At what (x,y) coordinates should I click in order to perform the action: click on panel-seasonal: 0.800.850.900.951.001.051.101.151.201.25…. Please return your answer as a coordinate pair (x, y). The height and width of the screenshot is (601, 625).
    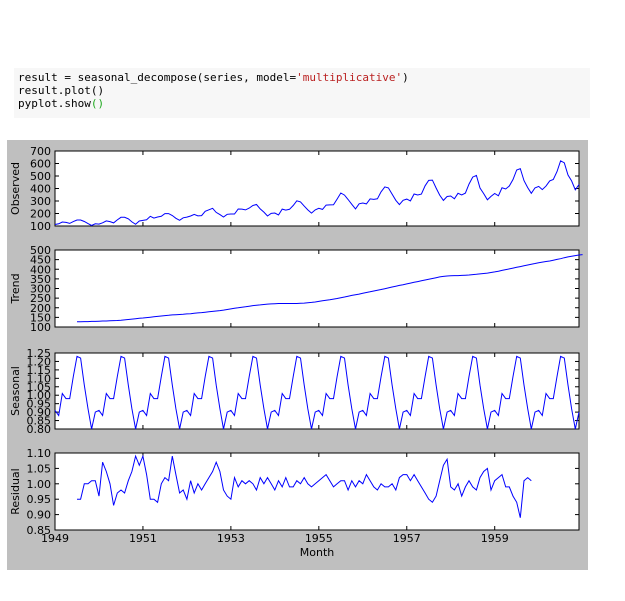
    Looking at the image, I should click on (294, 391).